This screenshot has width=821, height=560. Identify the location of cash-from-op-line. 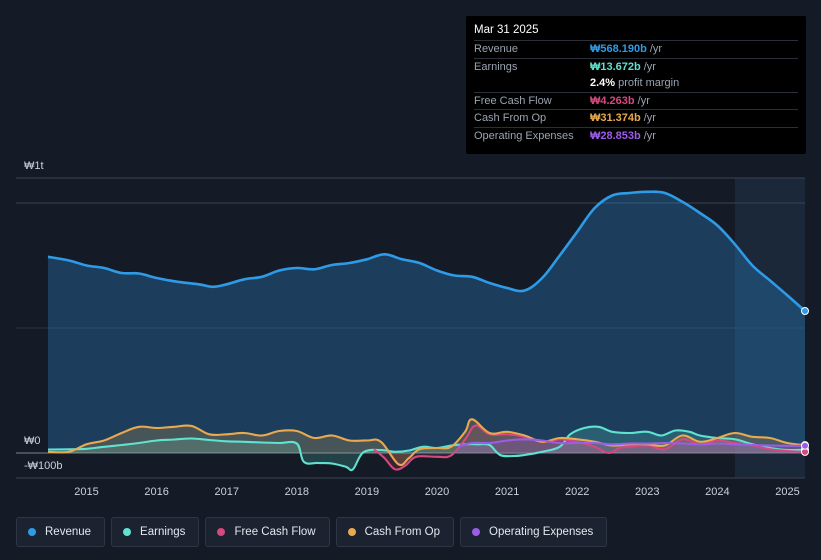
(426, 442).